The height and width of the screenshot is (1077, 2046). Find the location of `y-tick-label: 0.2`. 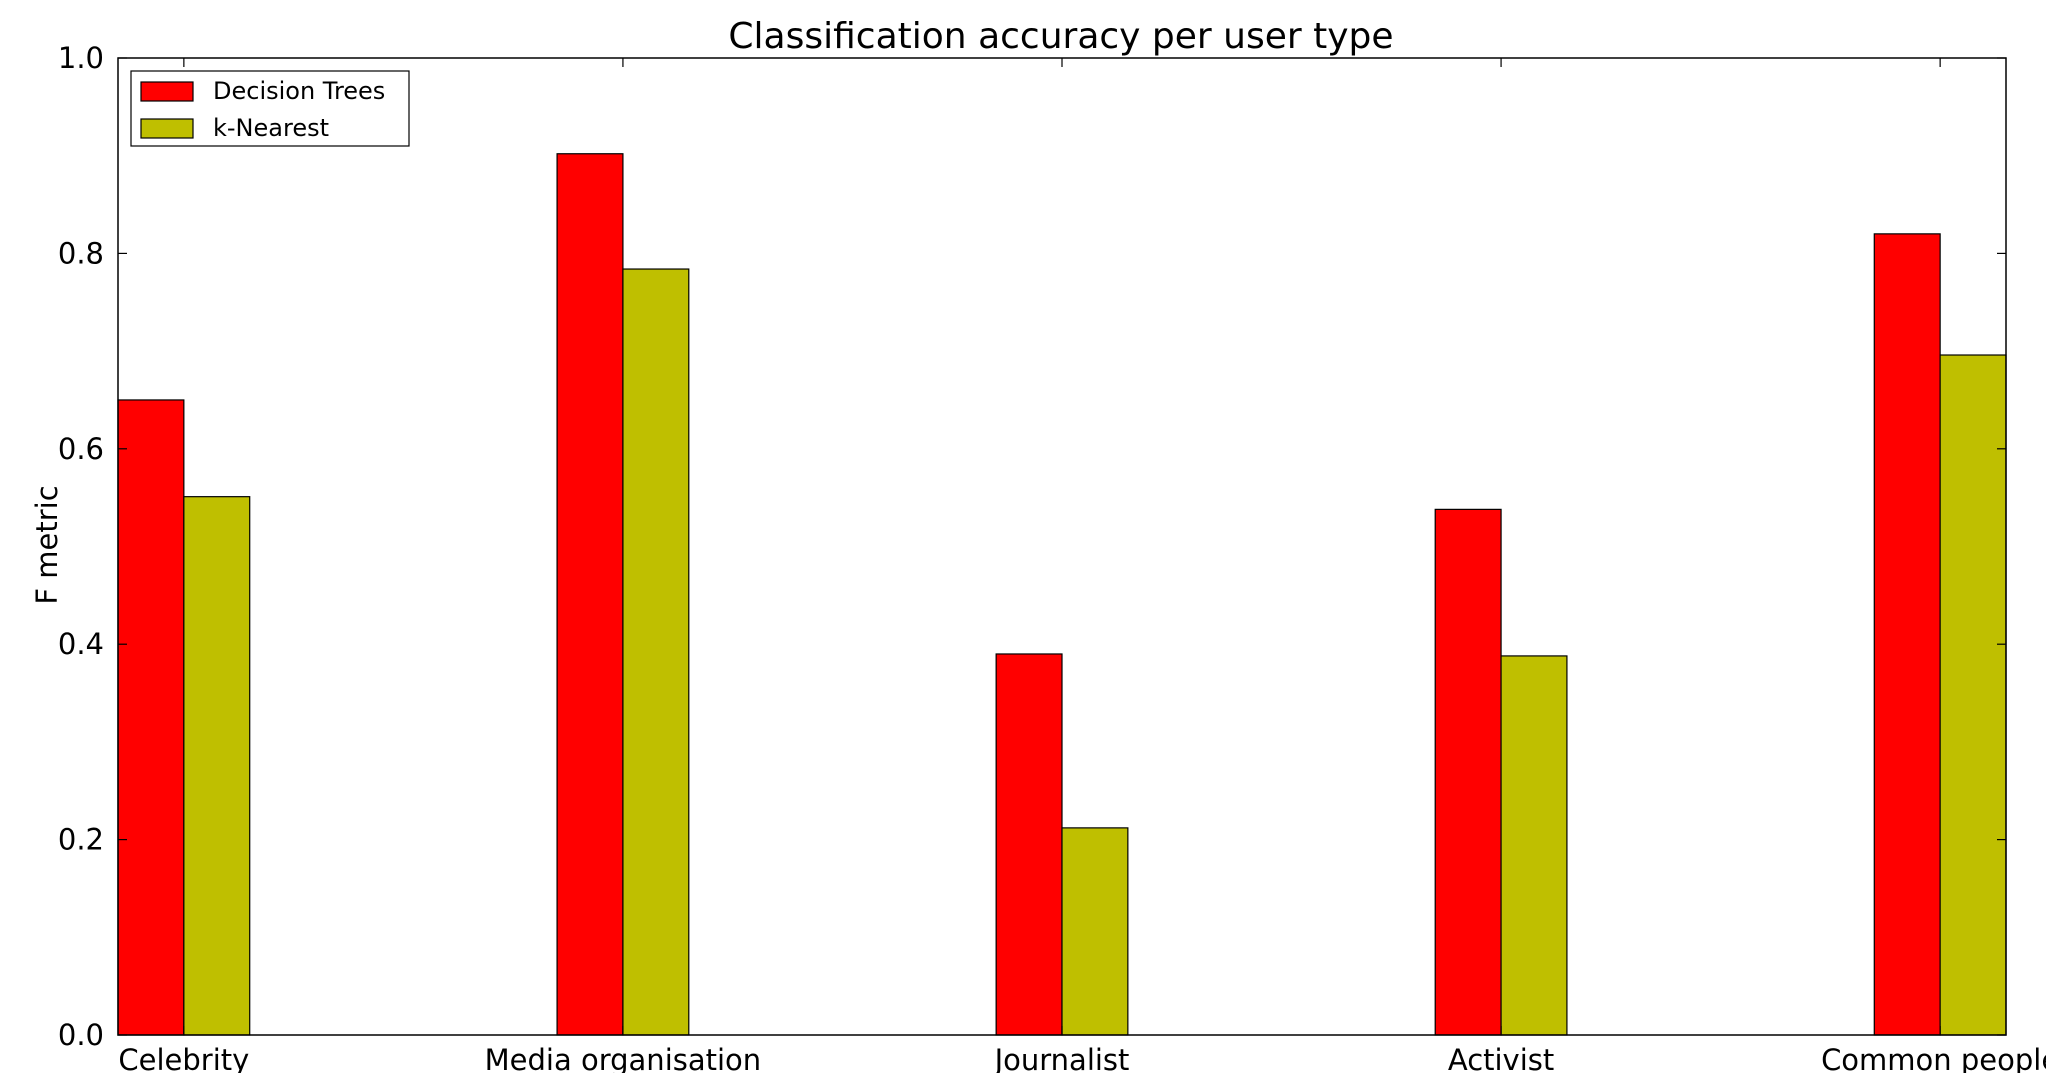

y-tick-label: 0.2 is located at coordinates (81, 840).